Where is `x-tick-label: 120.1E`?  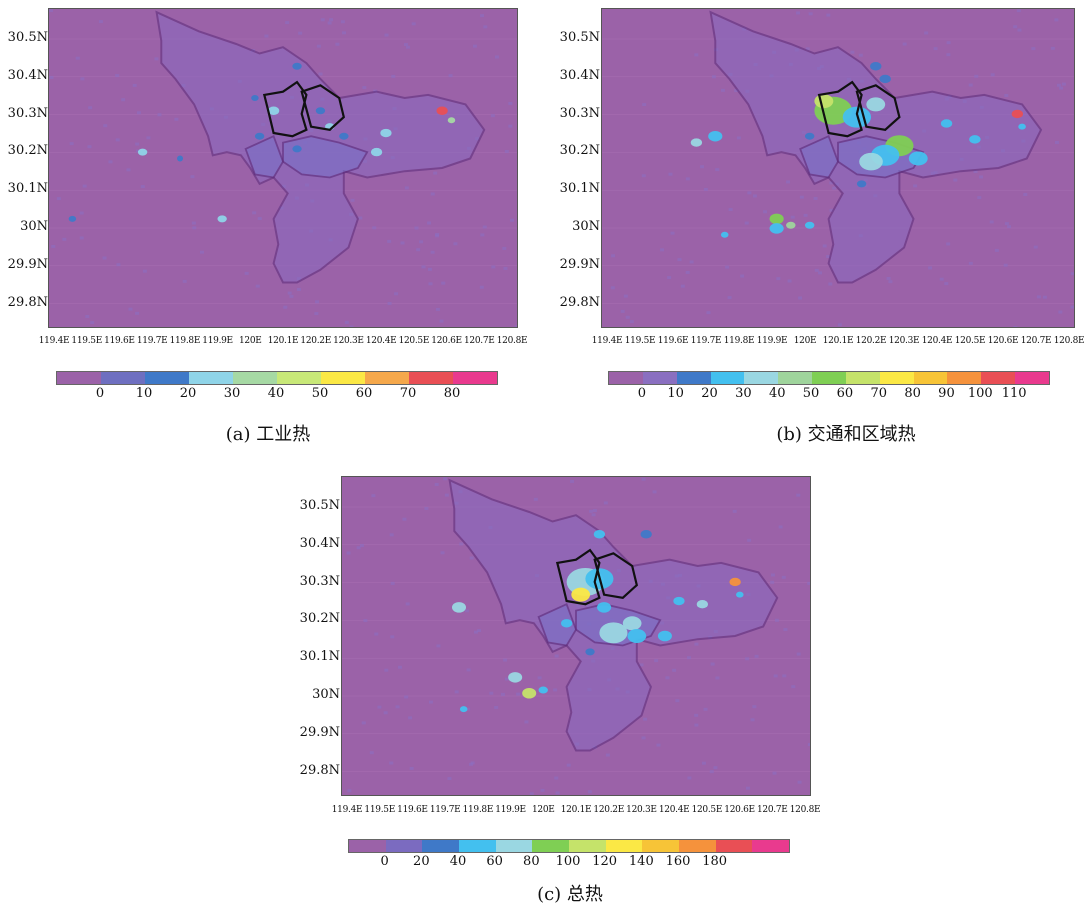
x-tick-label: 120.1E is located at coordinates (283, 341).